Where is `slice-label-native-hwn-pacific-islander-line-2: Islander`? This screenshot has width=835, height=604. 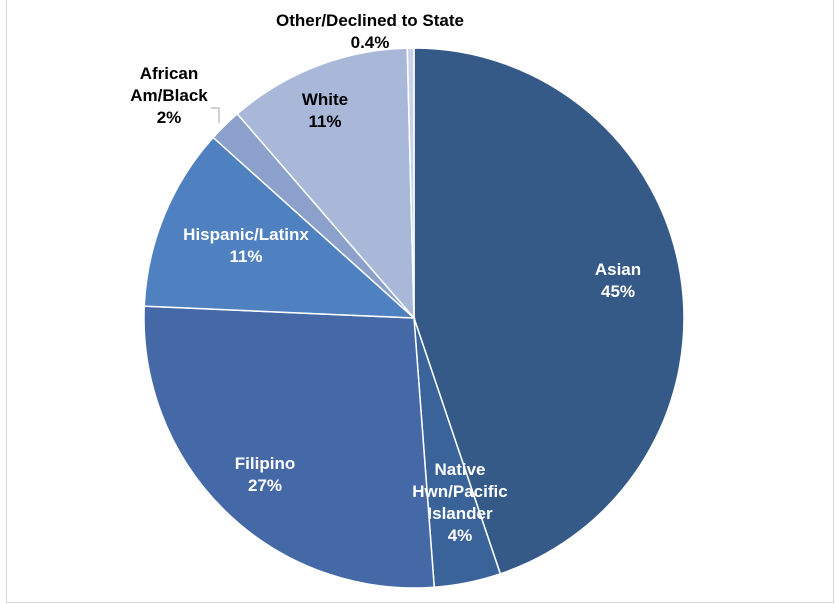
slice-label-native-hwn-pacific-islander-line-2: Islander is located at coordinates (460, 513).